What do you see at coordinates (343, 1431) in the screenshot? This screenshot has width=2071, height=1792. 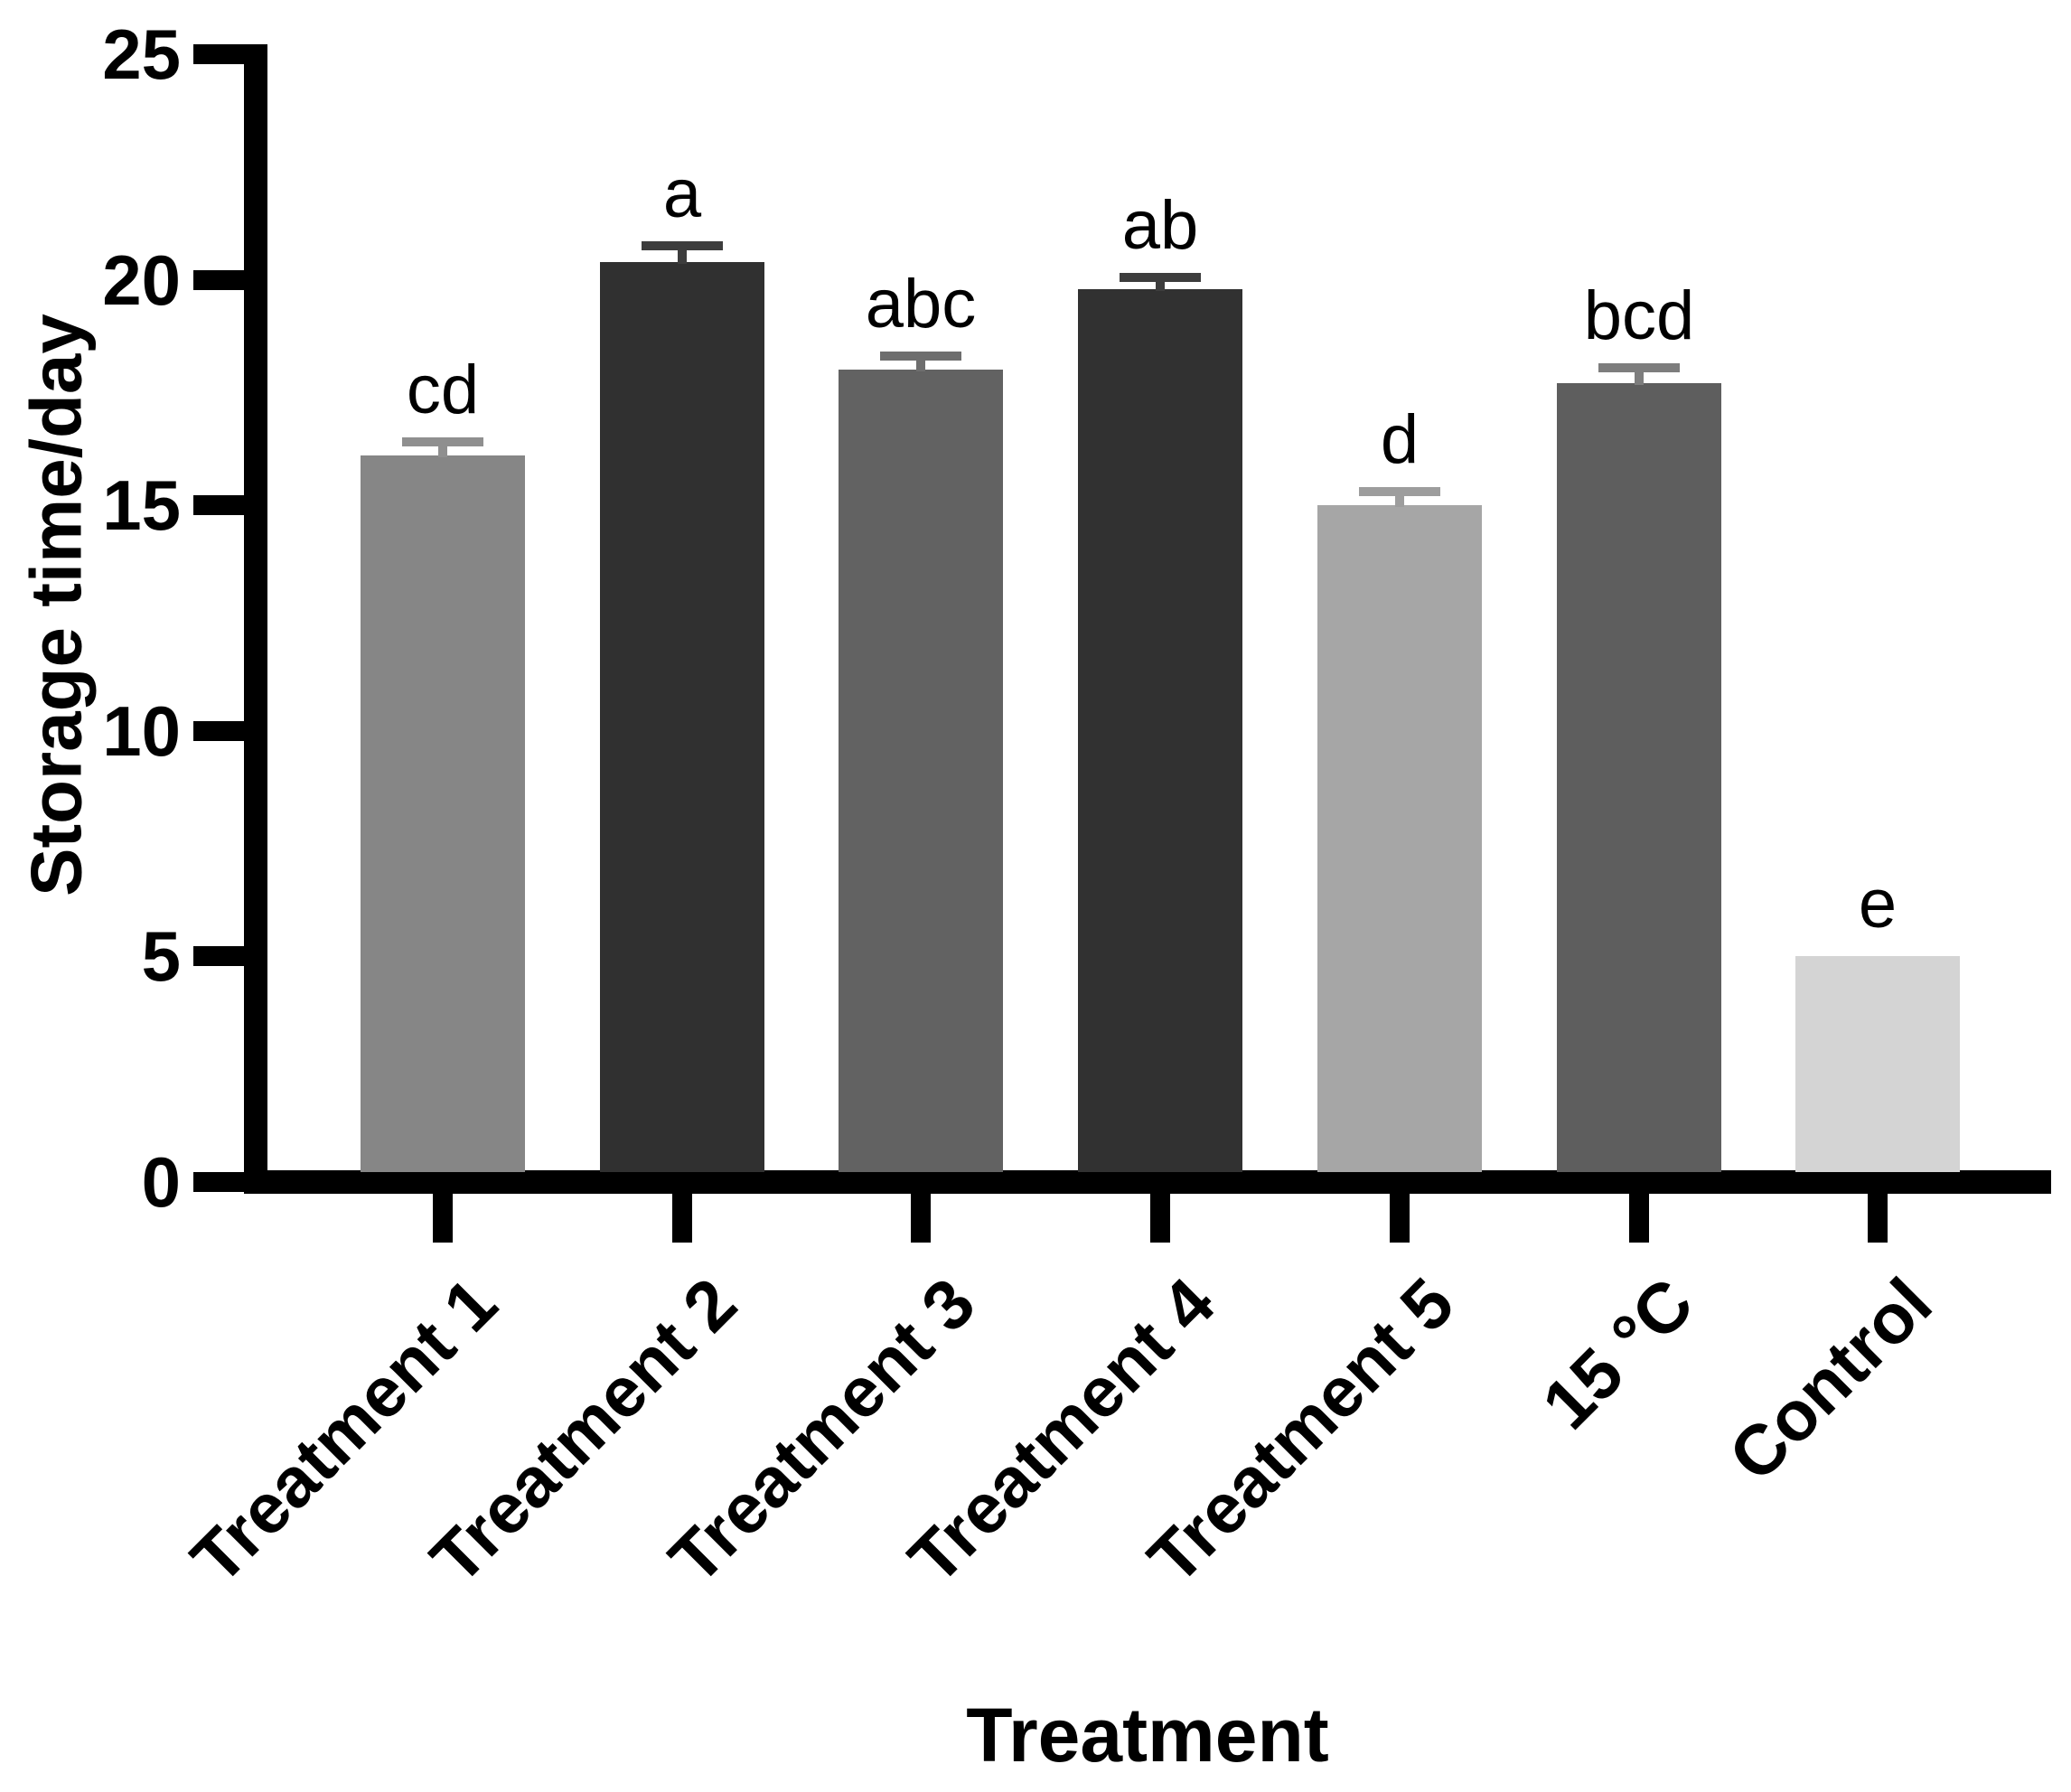 I see `x-tick-label: Treatment 1` at bounding box center [343, 1431].